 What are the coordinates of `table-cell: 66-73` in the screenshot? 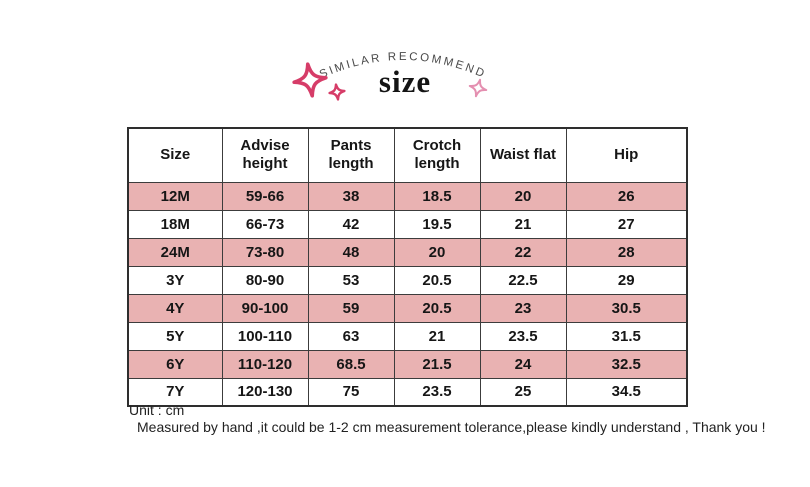 It's located at (265, 224).